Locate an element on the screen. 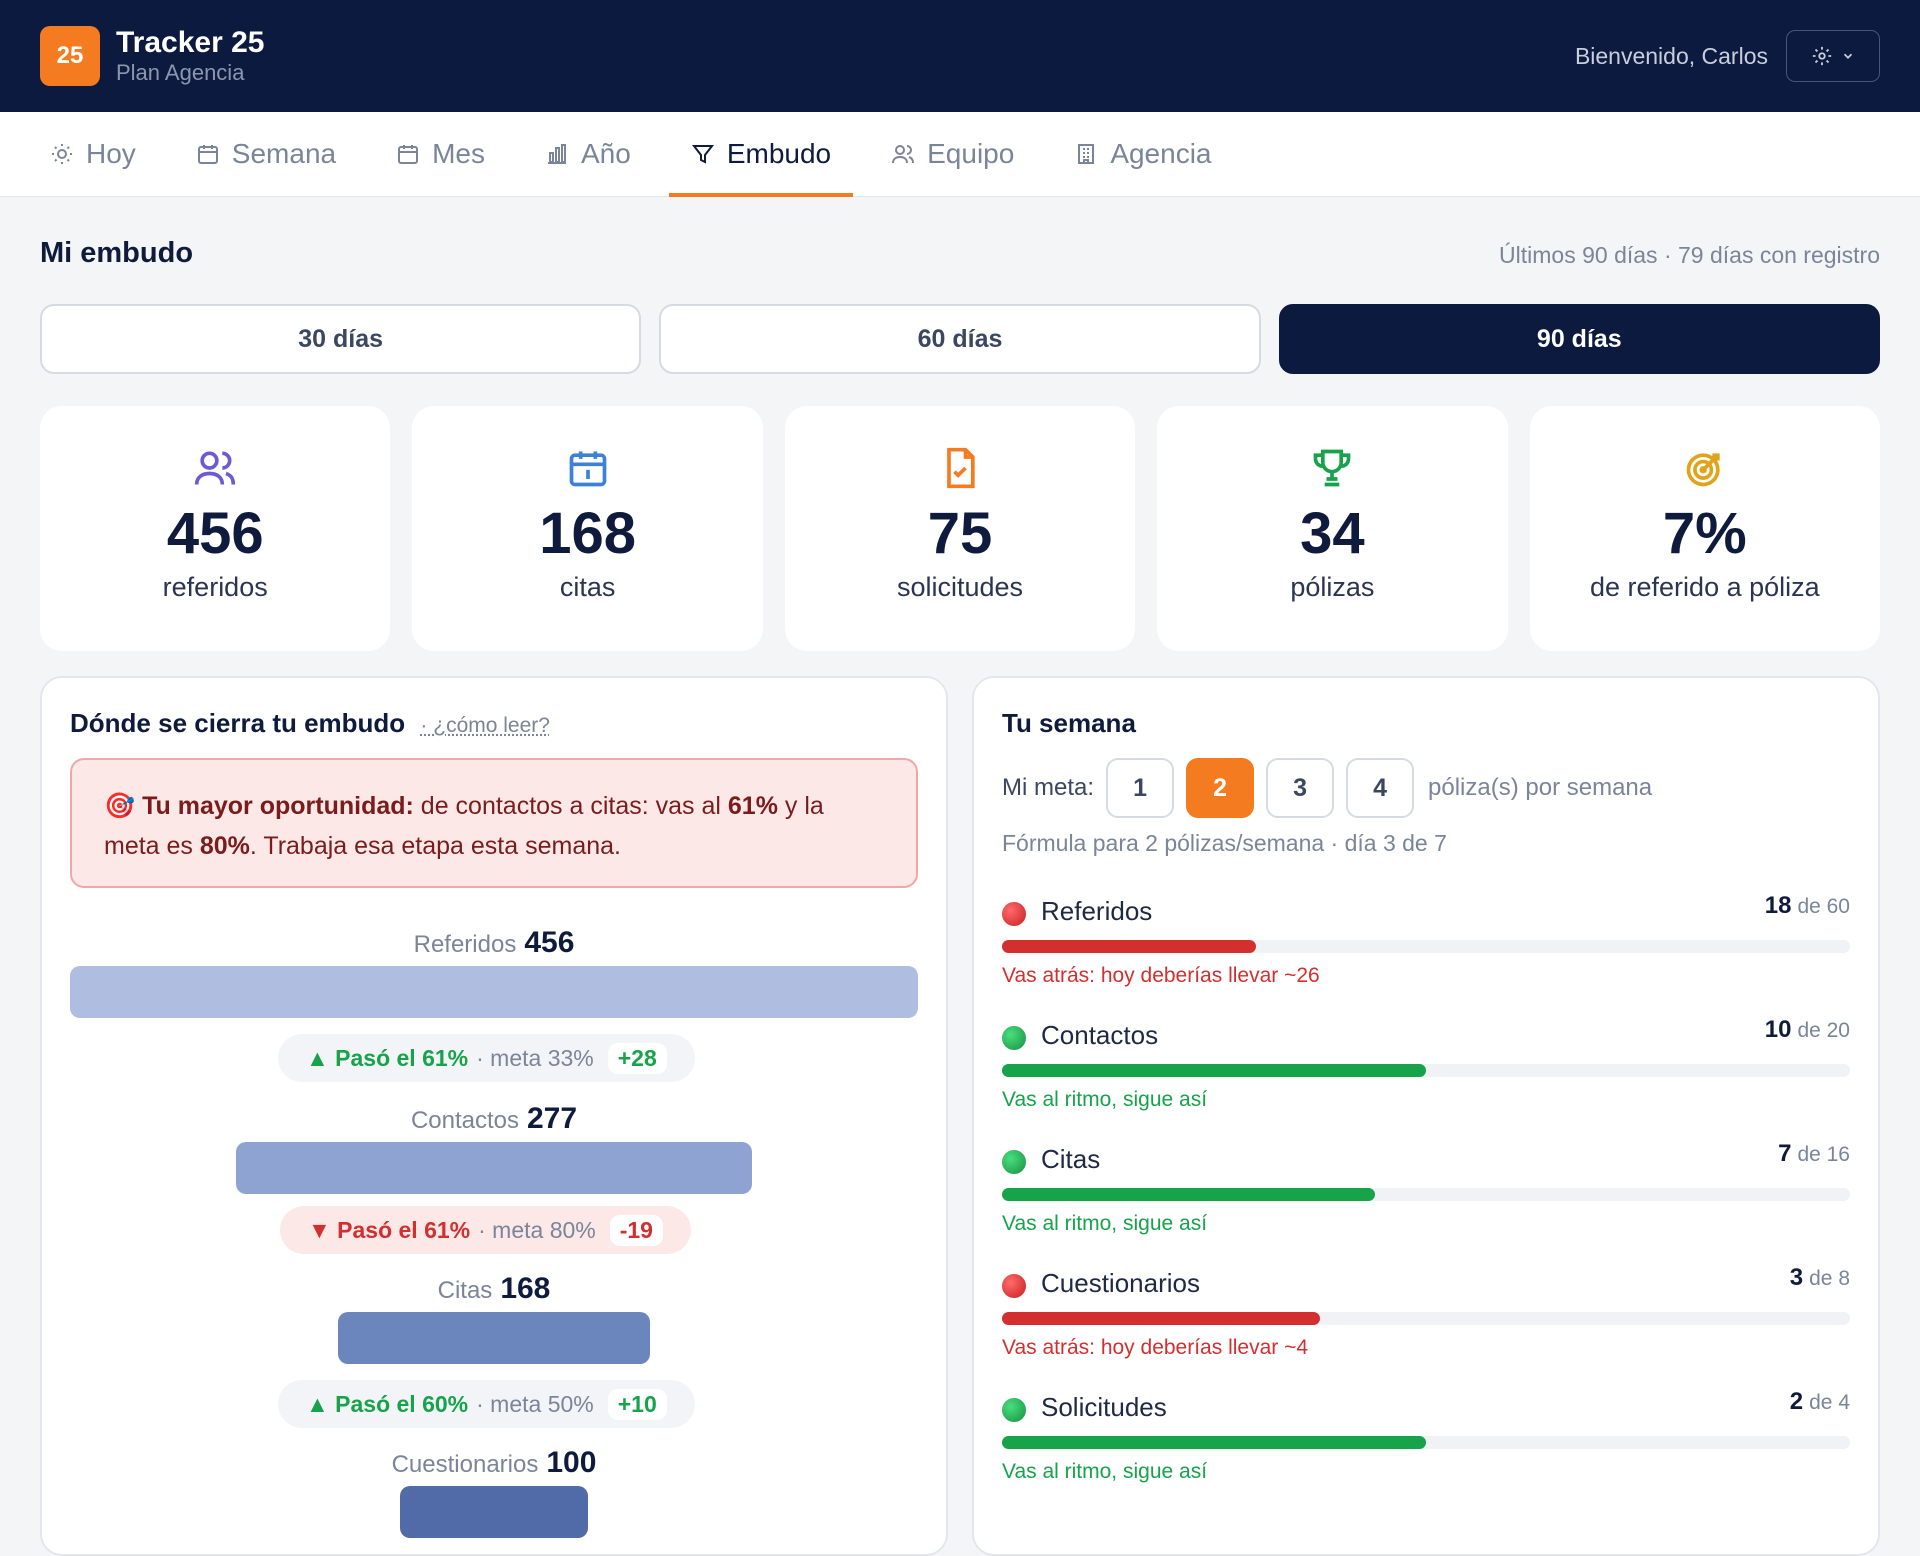 The height and width of the screenshot is (1556, 1920). row-name: Citas is located at coordinates (1070, 1159).